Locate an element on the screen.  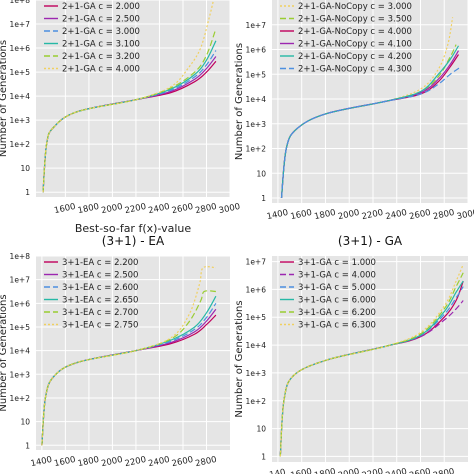
legend-entry: 3+1-EA c = 2.750 is located at coordinates (100, 326).